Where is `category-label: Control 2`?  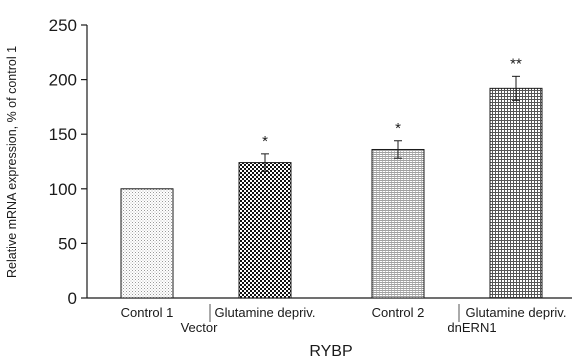 category-label: Control 2 is located at coordinates (398, 312).